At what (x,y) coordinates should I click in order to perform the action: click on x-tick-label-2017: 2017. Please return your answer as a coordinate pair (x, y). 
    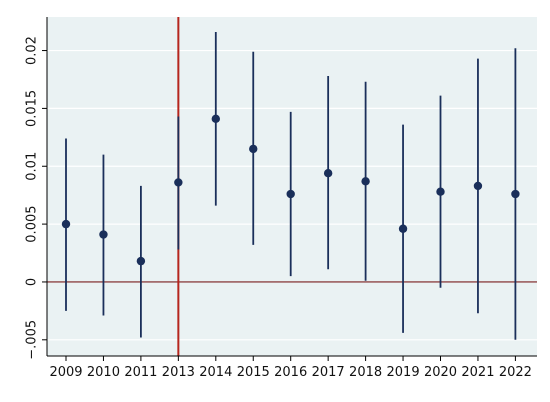
    Looking at the image, I should click on (328, 372).